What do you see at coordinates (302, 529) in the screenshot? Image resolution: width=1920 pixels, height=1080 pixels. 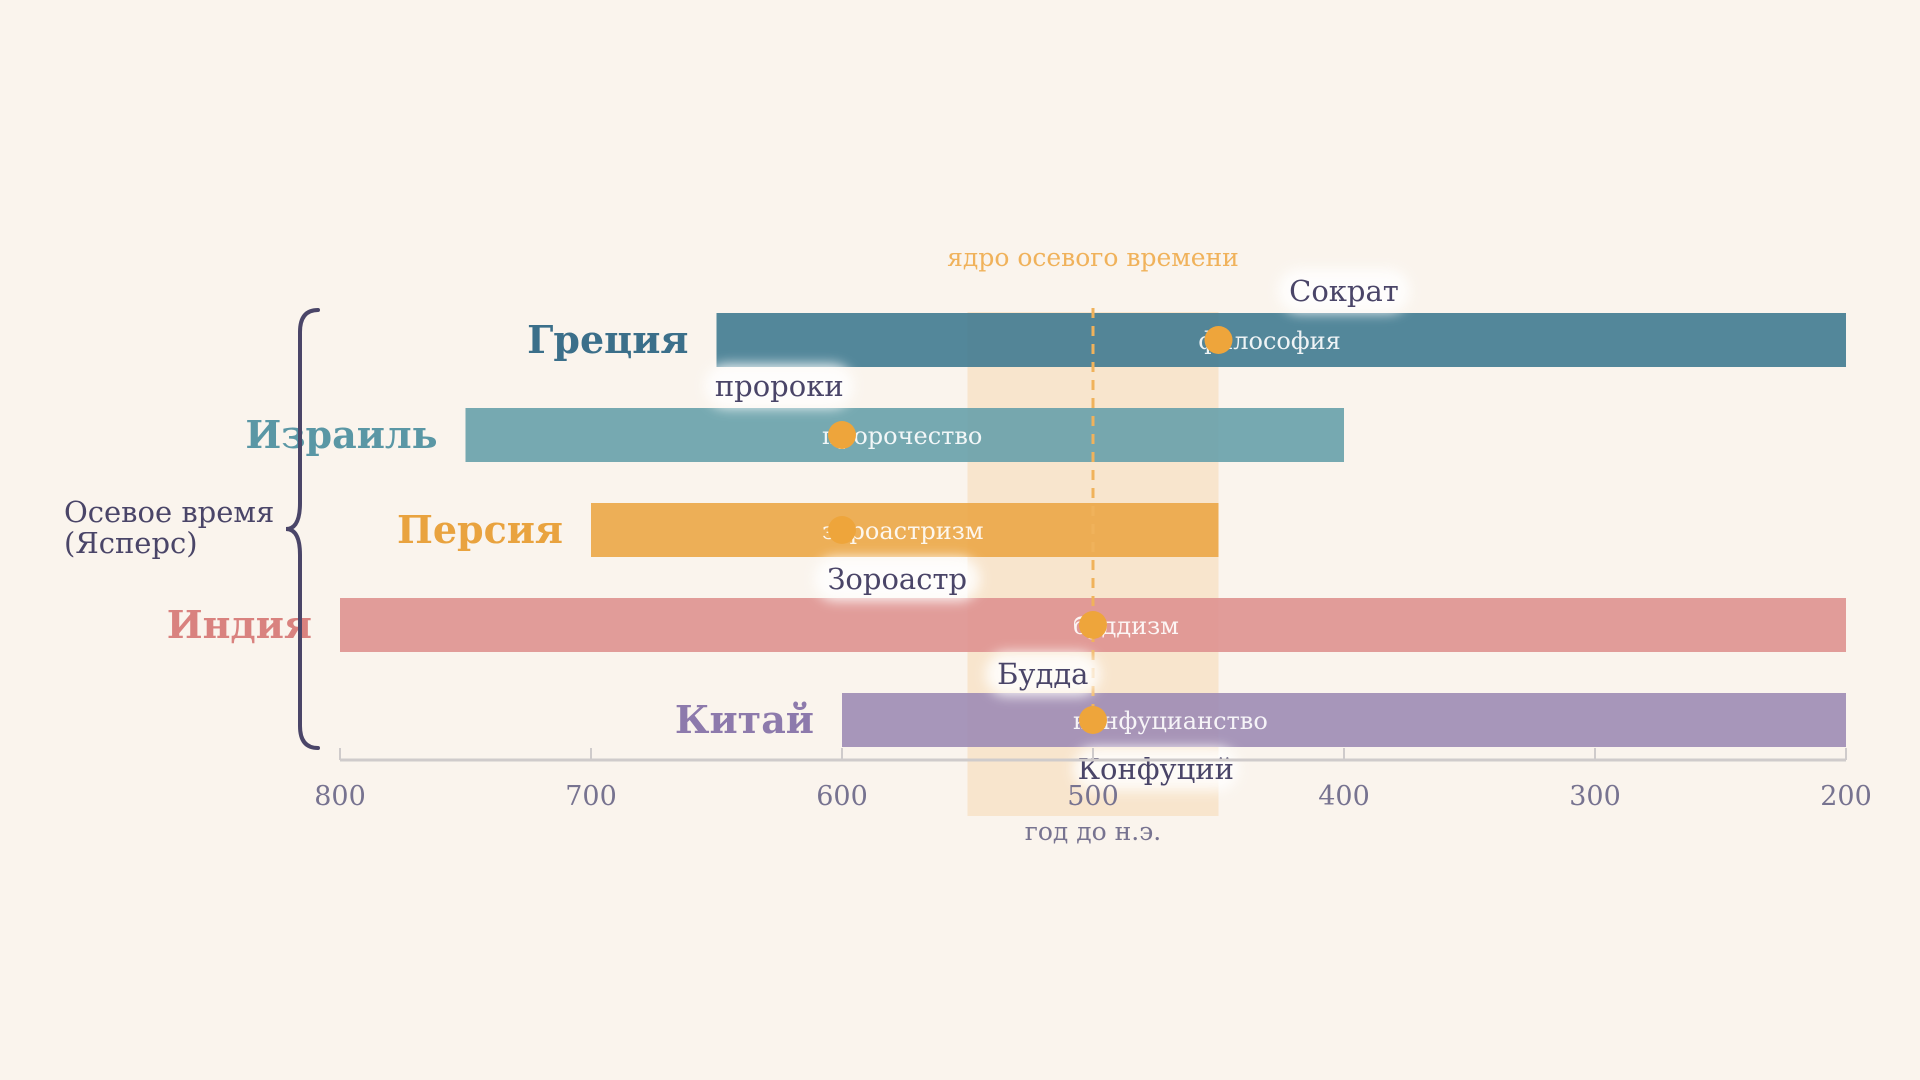 I see `grouping-brace` at bounding box center [302, 529].